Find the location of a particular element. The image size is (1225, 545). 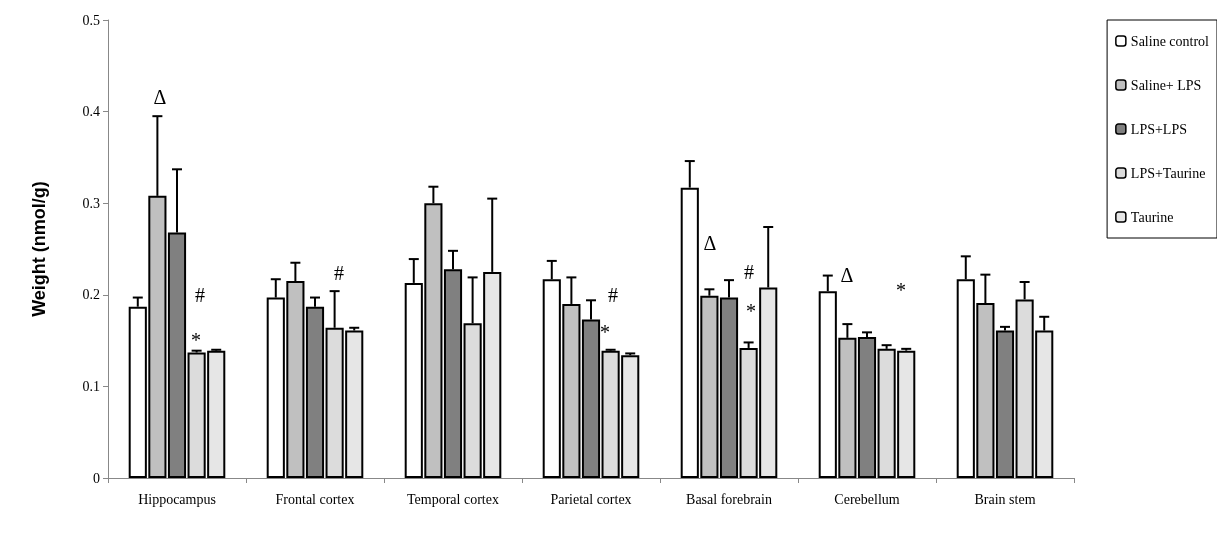

y-tick-label: 0.4 is located at coordinates (91, 112).